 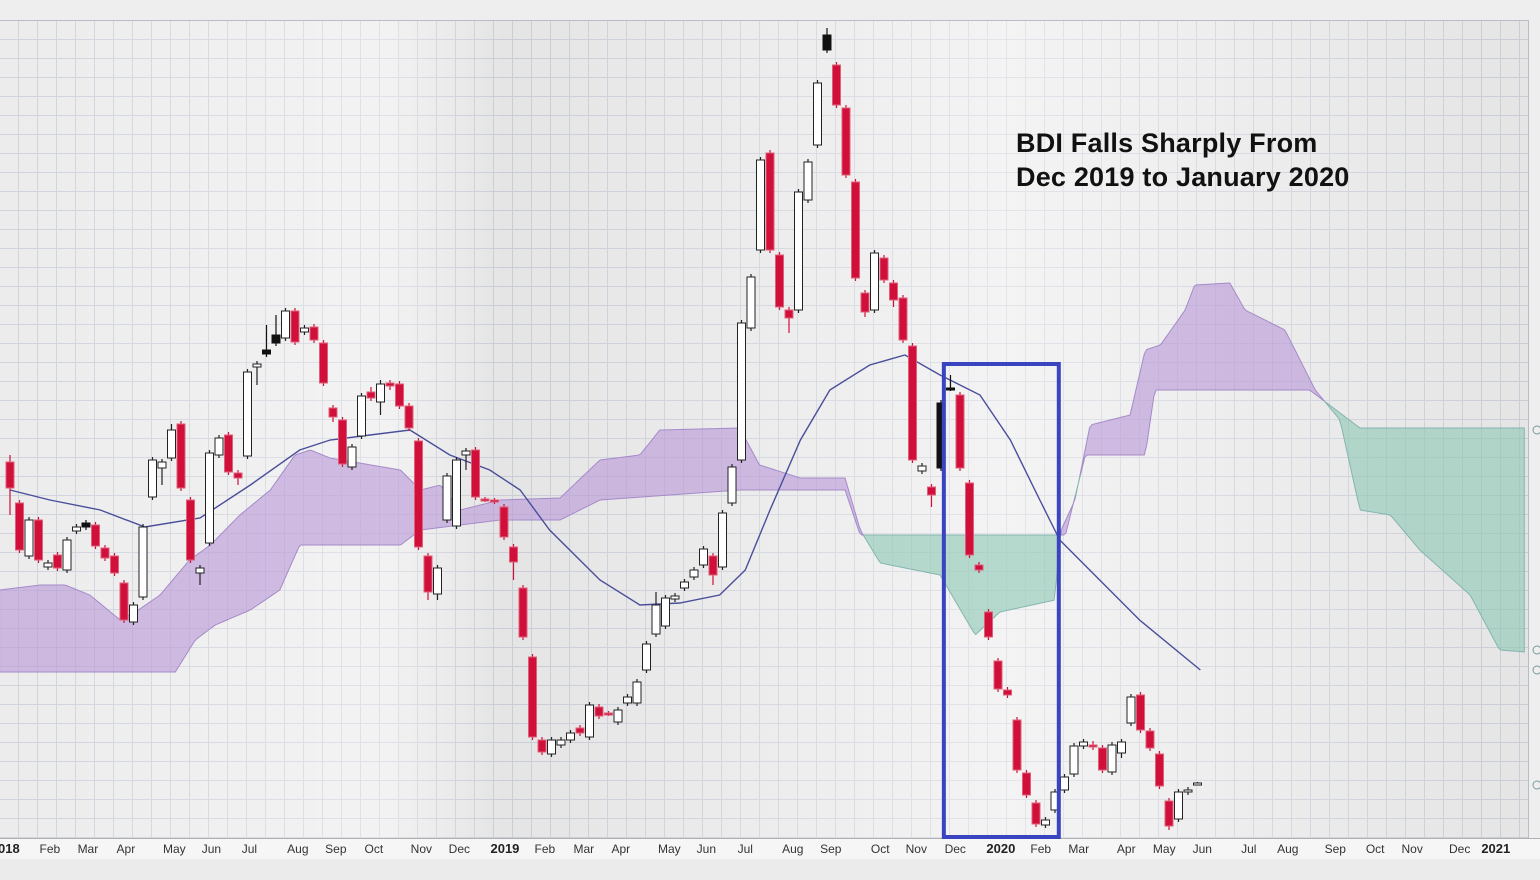 I want to click on x-tick-label: Oct, so click(x=374, y=849).